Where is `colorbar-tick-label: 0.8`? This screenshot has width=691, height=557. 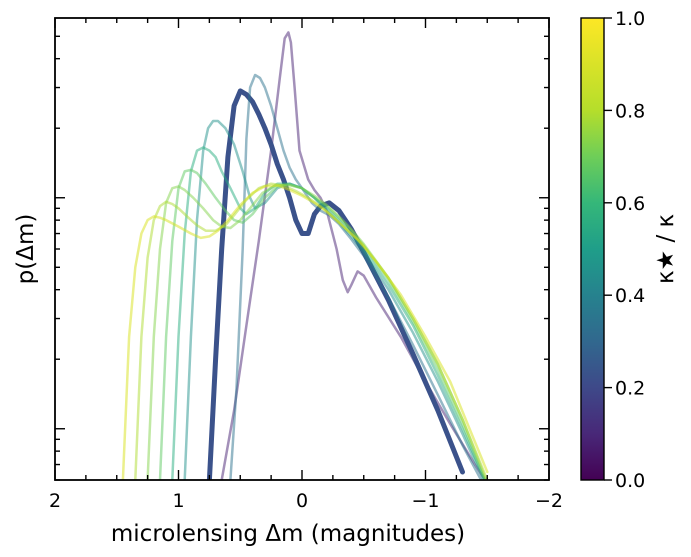
colorbar-tick-label: 0.8 is located at coordinates (630, 111).